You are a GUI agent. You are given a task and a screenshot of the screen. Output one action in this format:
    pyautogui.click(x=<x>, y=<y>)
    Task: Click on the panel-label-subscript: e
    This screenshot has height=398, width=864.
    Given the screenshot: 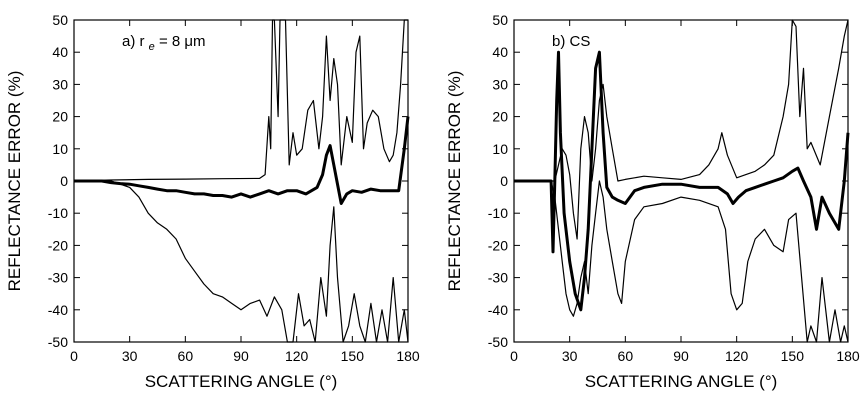 What is the action you would take?
    pyautogui.click(x=152, y=47)
    